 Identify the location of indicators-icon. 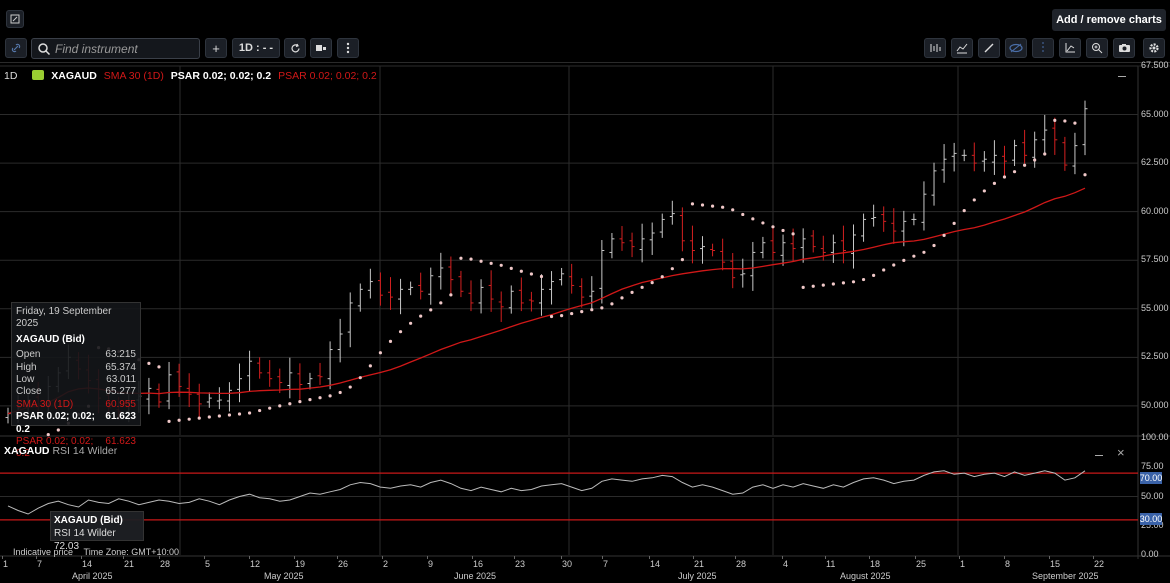
(935, 48).